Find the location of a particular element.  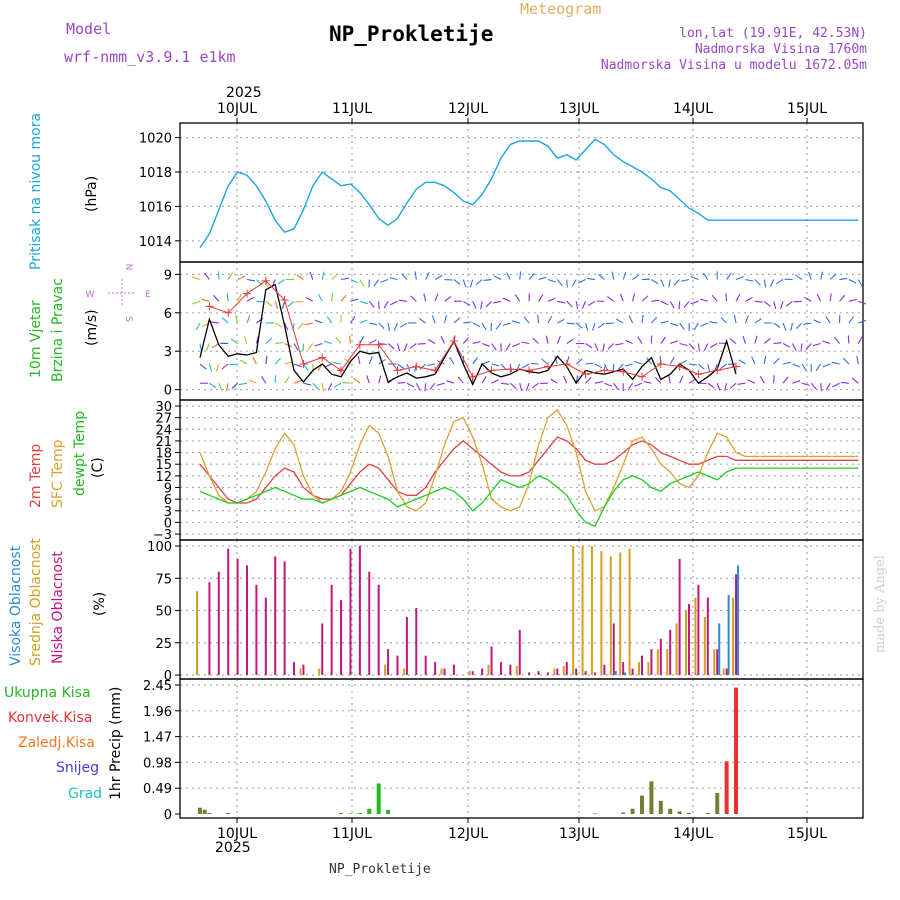

model-elevation-text: Nadmorska Visina u modelu 1672.05m is located at coordinates (733, 65).